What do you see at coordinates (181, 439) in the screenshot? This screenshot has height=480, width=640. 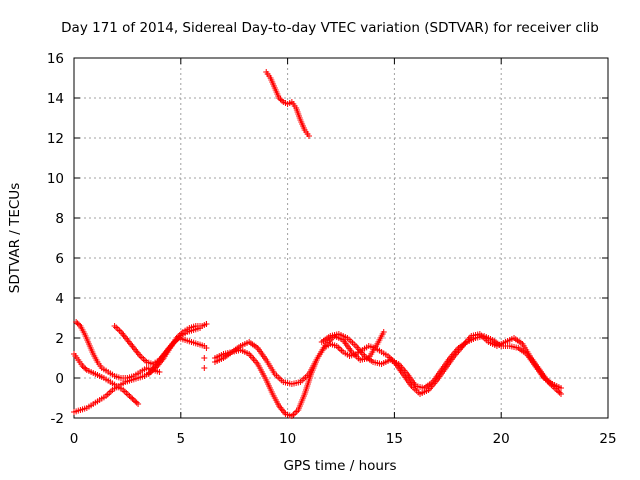 I see `x-tick-label: 5` at bounding box center [181, 439].